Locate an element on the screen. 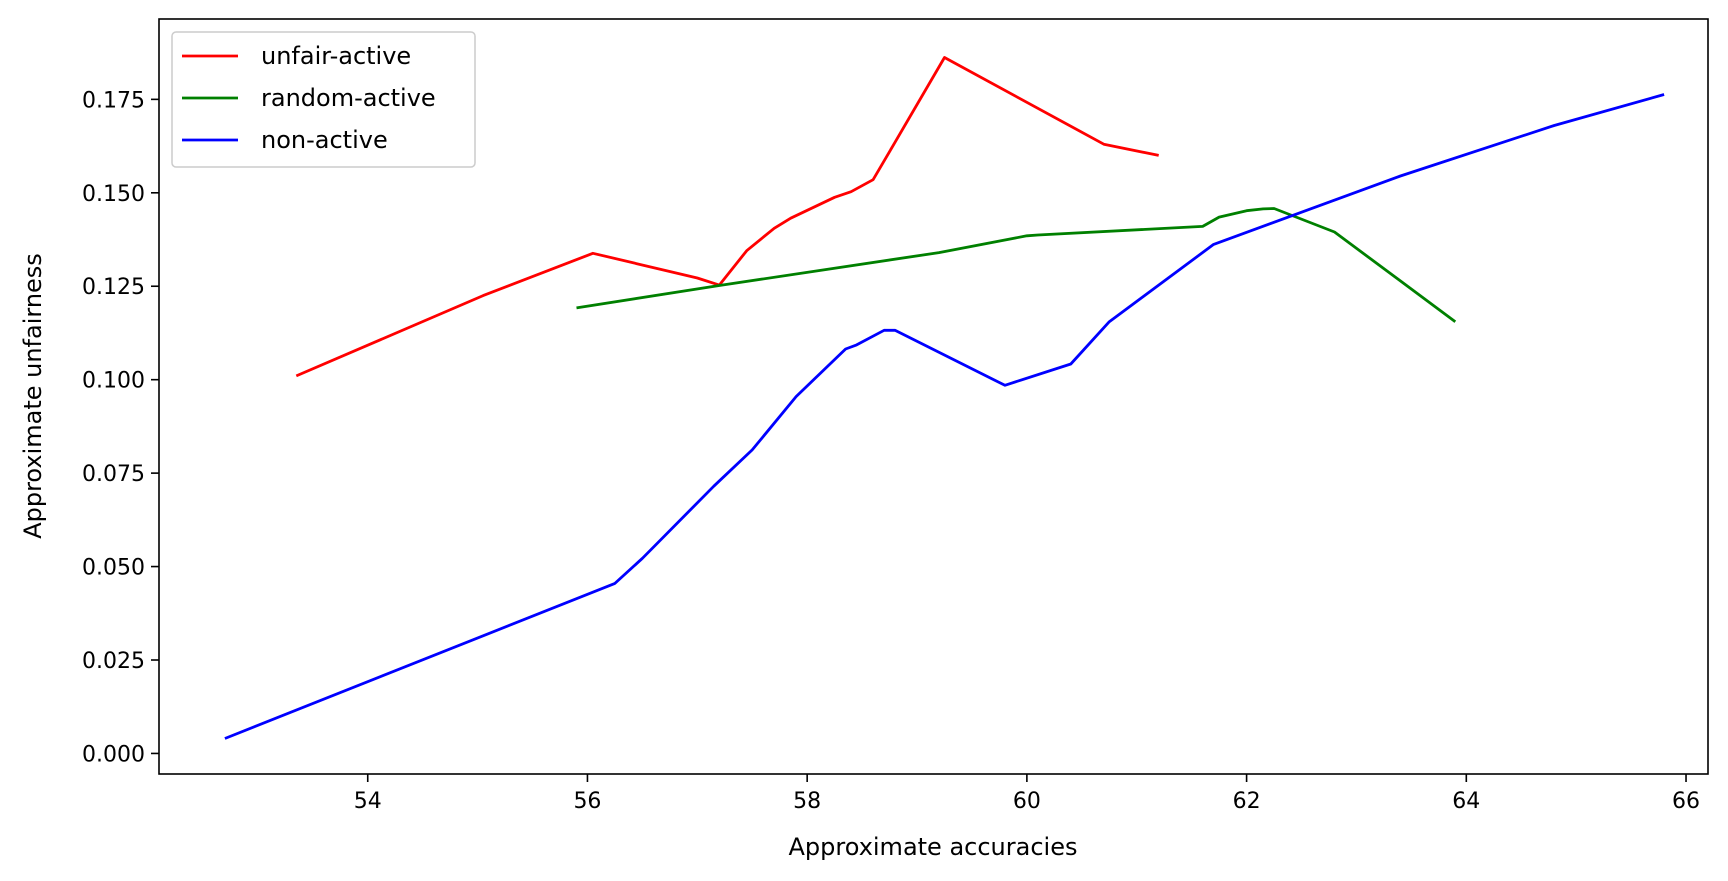 This screenshot has height=881, width=1728. legend-box is located at coordinates (323, 99).